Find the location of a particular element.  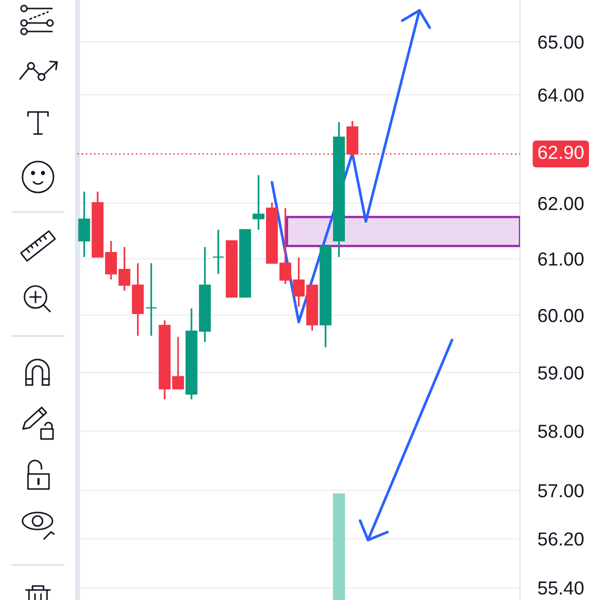

ref-line-label: 62.90 is located at coordinates (561, 152).